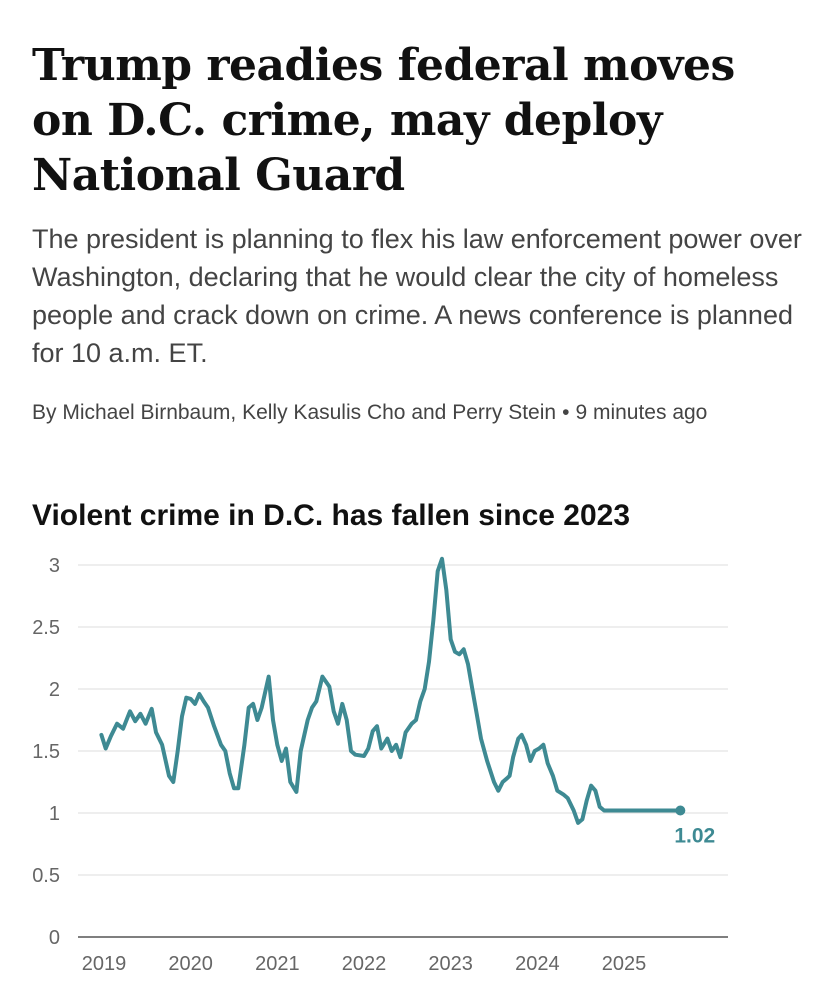 Image resolution: width=833 pixels, height=1000 pixels. Describe the element at coordinates (537, 964) in the screenshot. I see `x-tick-label: 2024` at that location.